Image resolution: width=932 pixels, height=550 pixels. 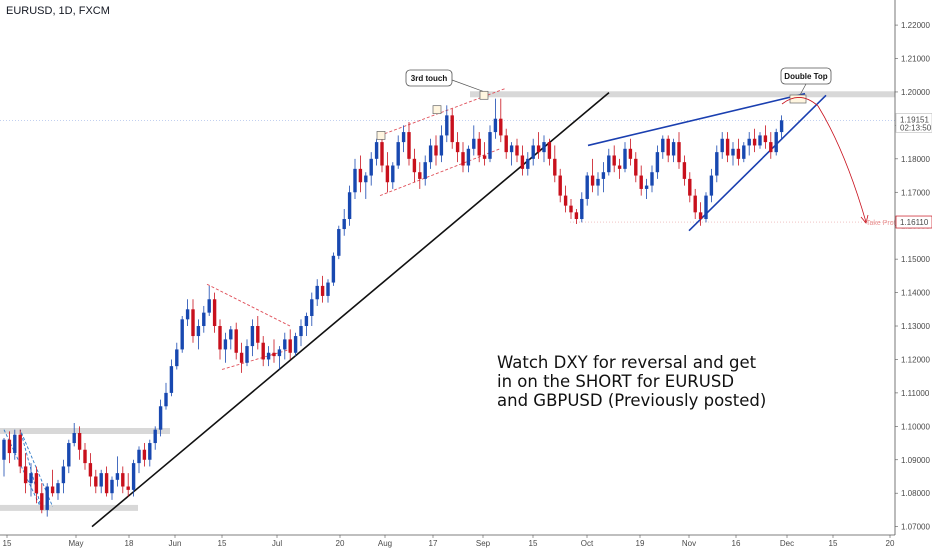 I want to click on time-tick-label: May, so click(x=75, y=543).